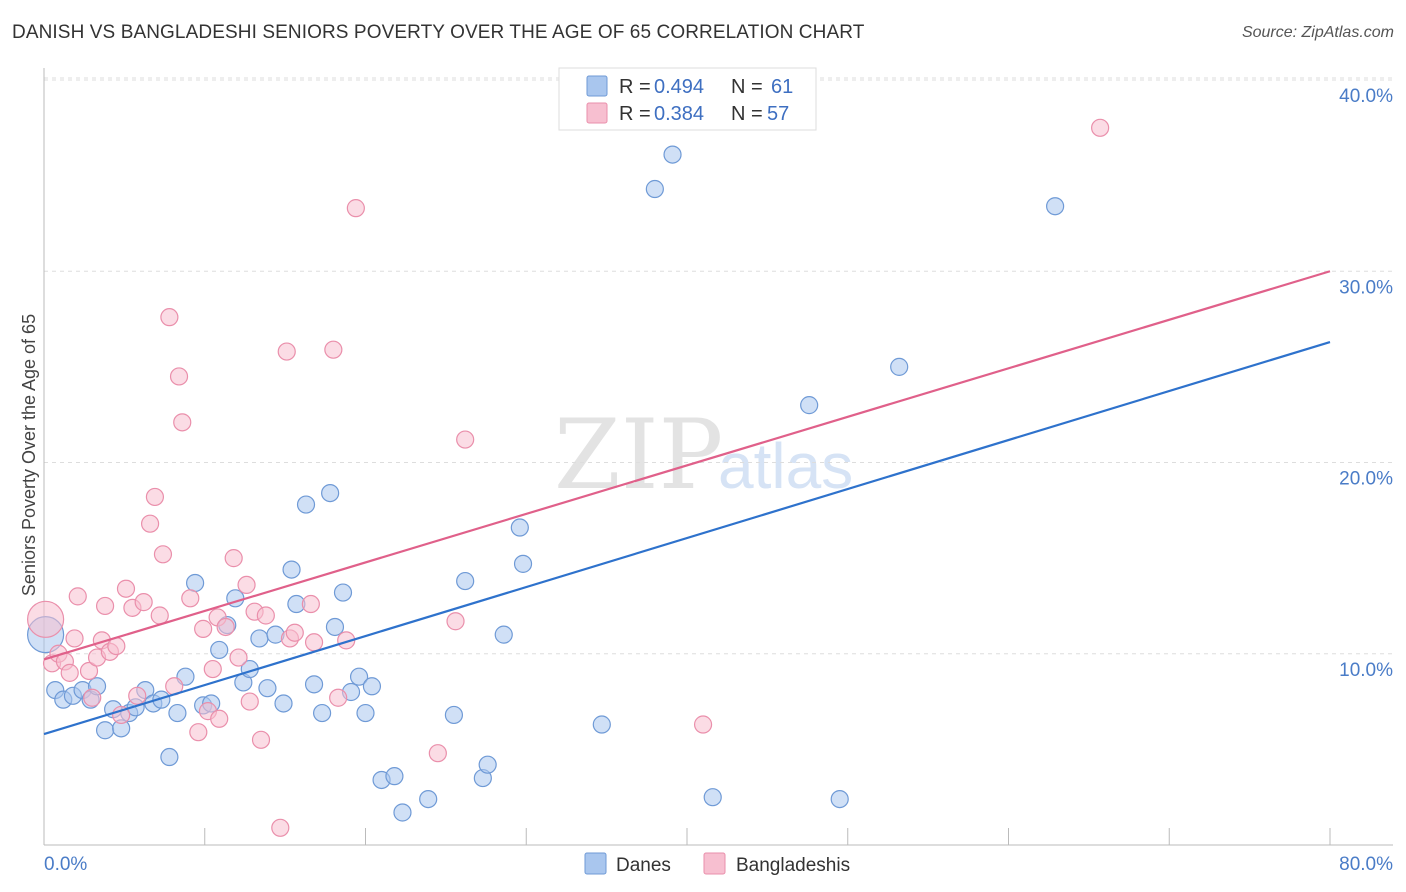  What do you see at coordinates (595, 863) in the screenshot?
I see `bottom-legend-swatch-danes` at bounding box center [595, 863].